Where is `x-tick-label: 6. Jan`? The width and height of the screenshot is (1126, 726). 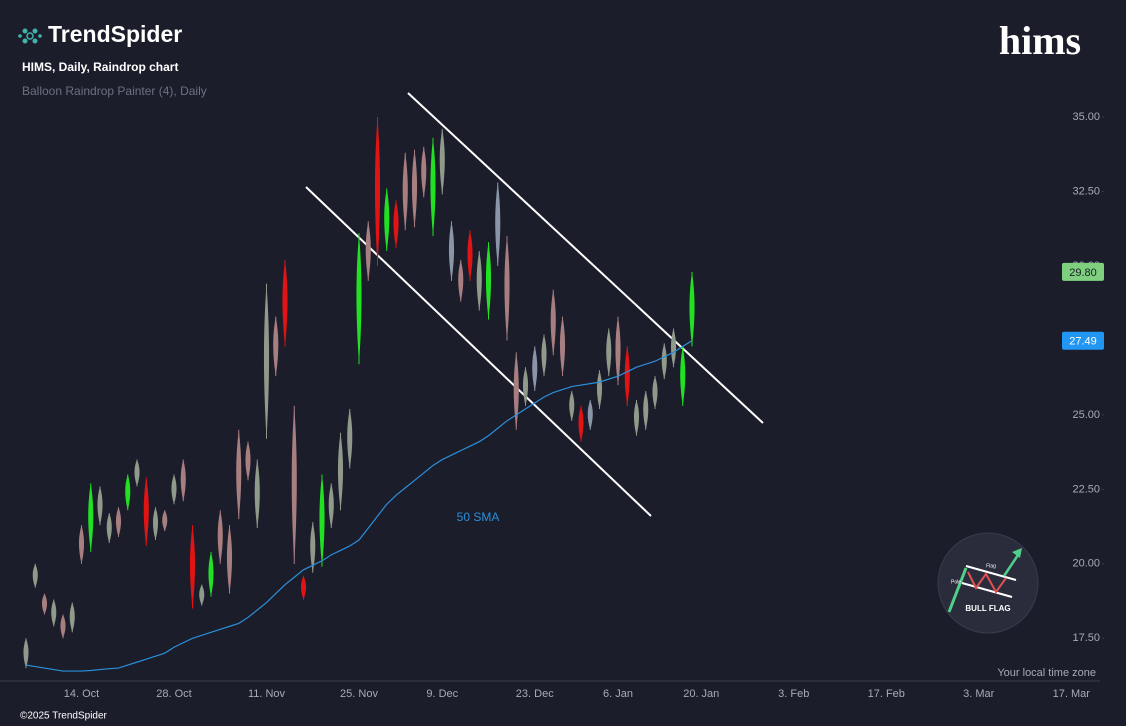
x-tick-label: 6. Jan is located at coordinates (618, 694).